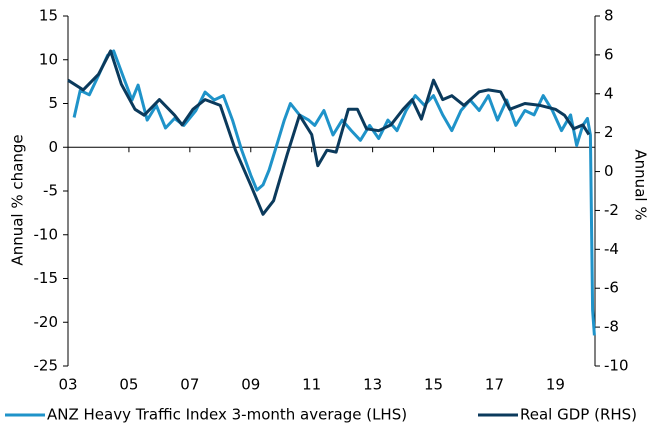 The width and height of the screenshot is (659, 435). Describe the element at coordinates (48, 16) in the screenshot. I see `y-tick-label: 15` at that location.